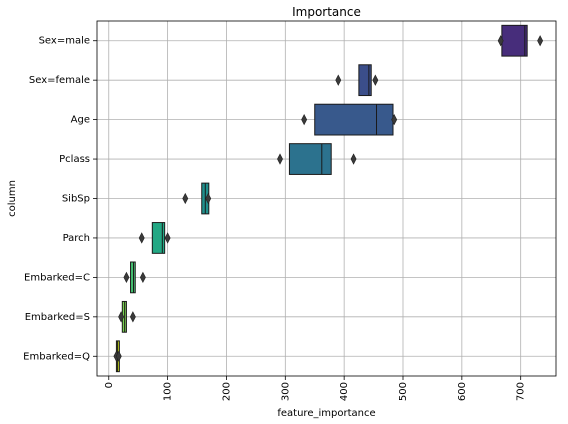 Image resolution: width=568 pixels, height=424 pixels. I want to click on x-axis-label: feature_importance, so click(326, 413).